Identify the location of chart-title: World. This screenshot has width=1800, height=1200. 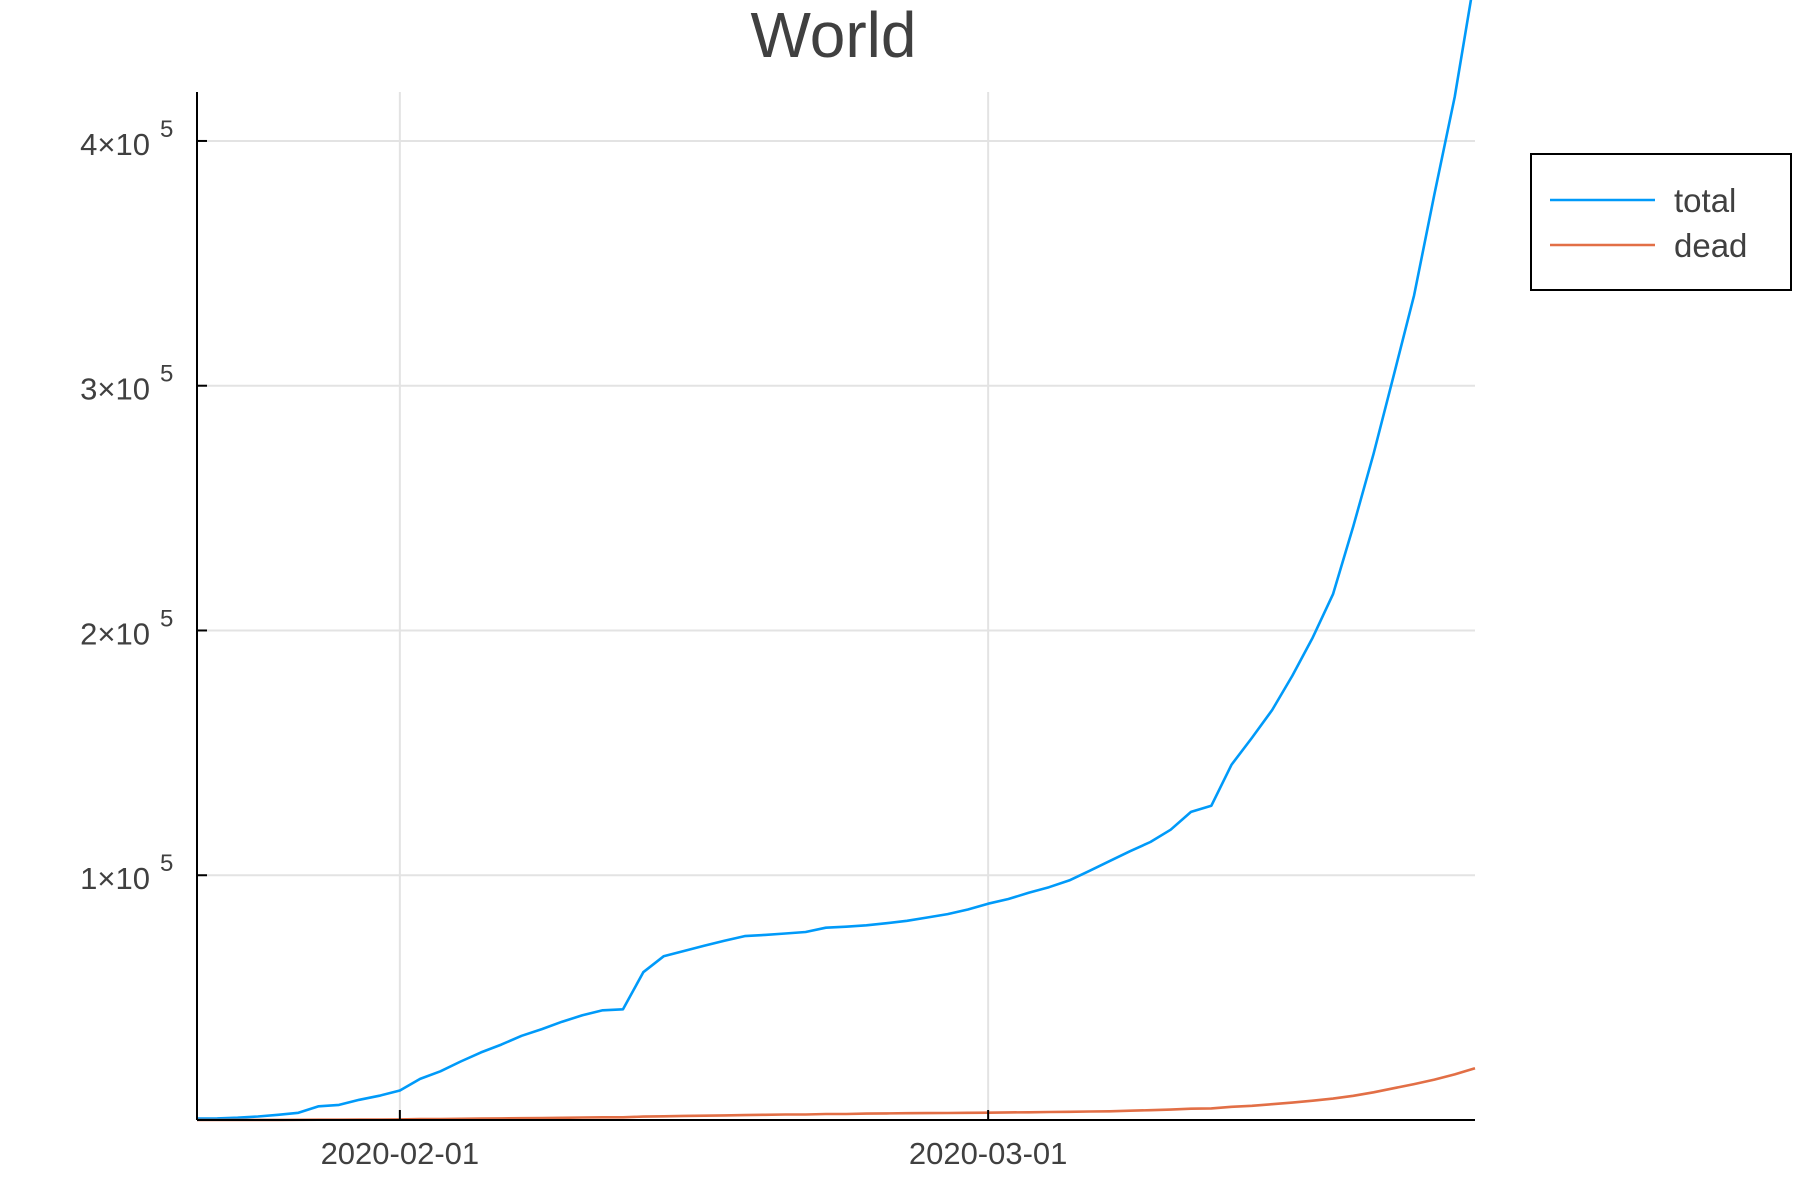
(833, 35).